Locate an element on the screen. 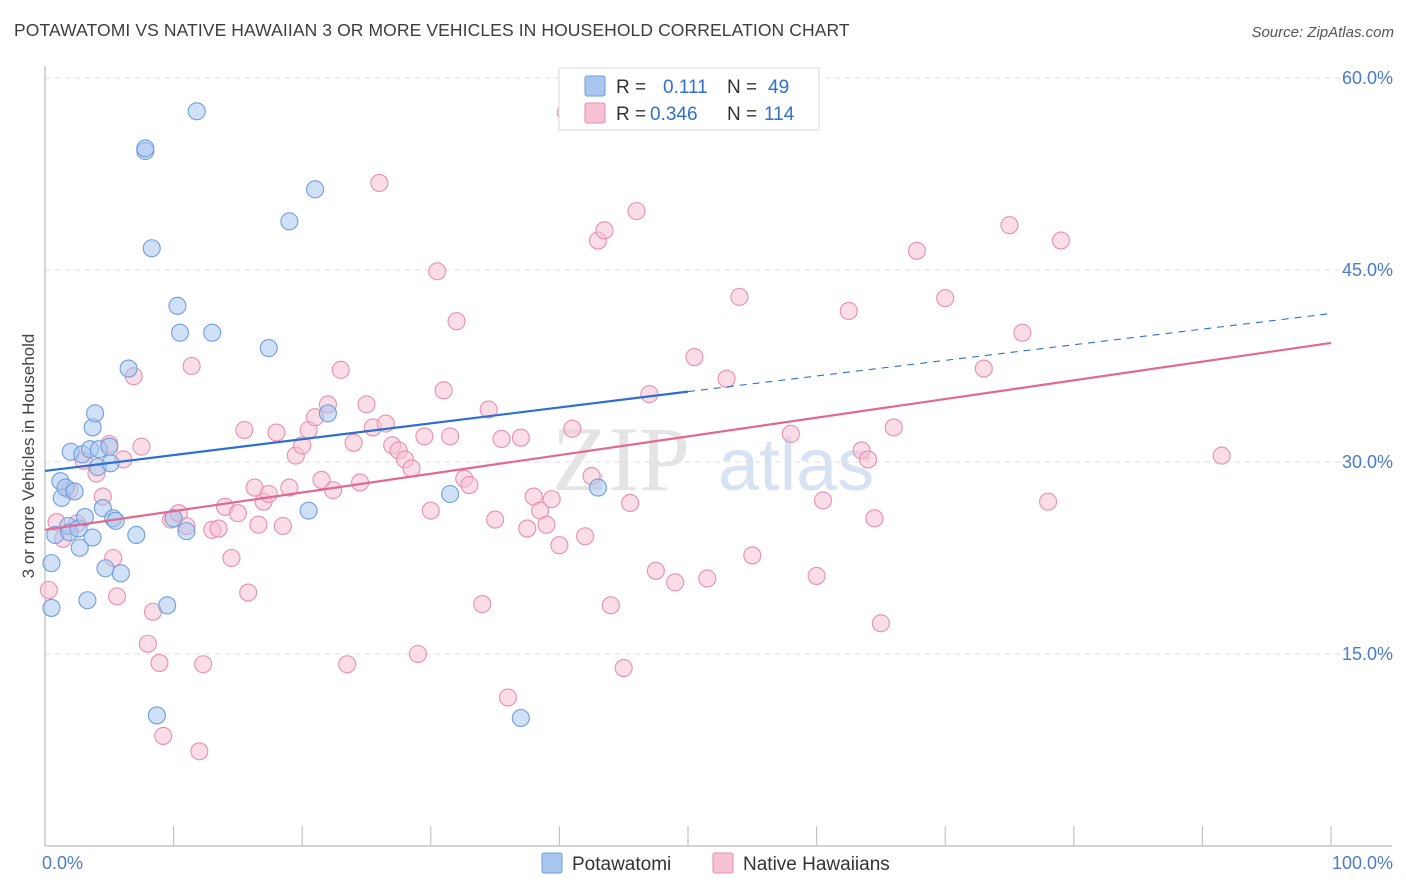 The height and width of the screenshot is (892, 1406). legend-r-label-2: R = is located at coordinates (631, 114).